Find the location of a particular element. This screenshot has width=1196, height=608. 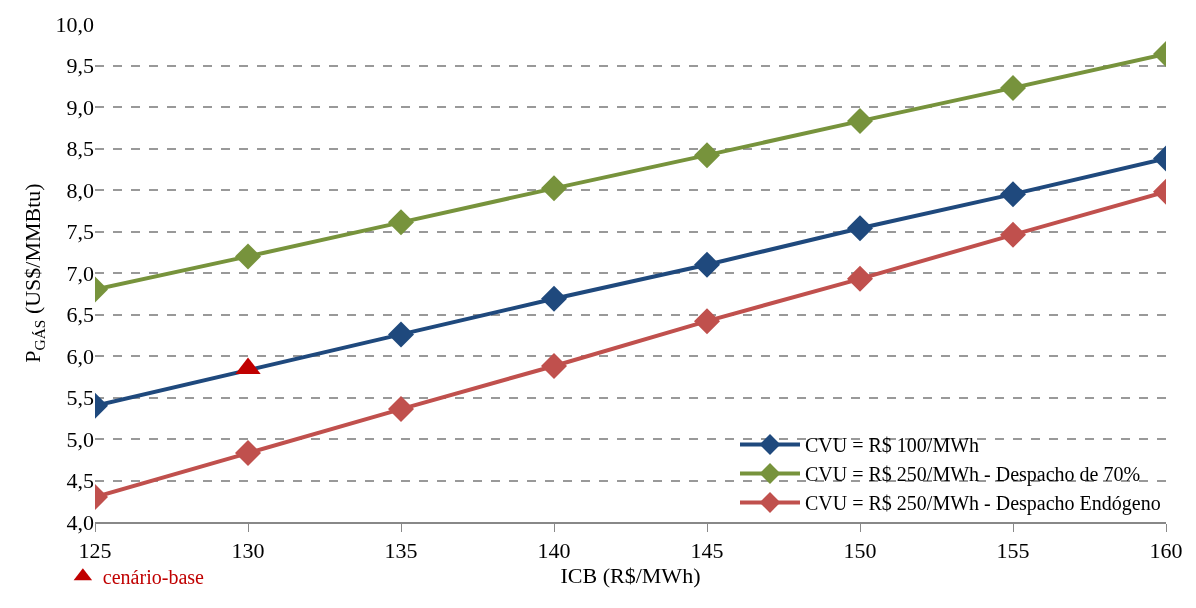

legend-label: CVU = R$ 250/MWh - Despacho de 70% is located at coordinates (973, 475).